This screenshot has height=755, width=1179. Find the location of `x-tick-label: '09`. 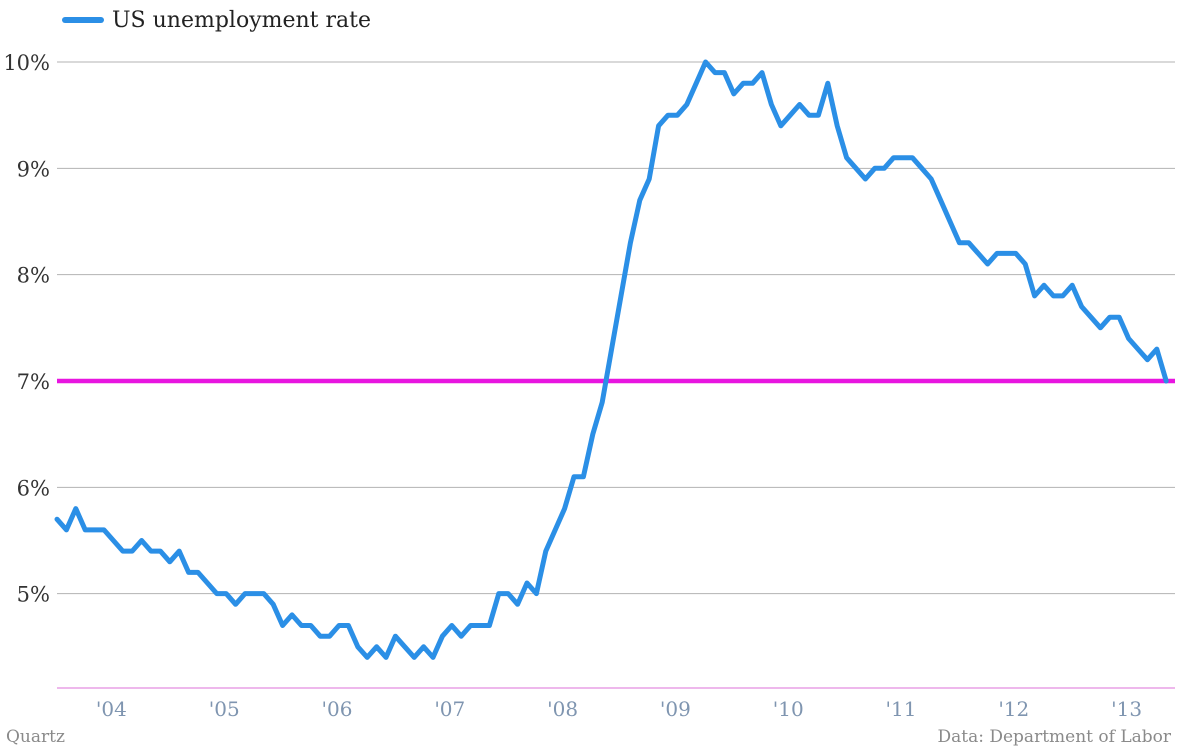

x-tick-label: '09 is located at coordinates (675, 709).